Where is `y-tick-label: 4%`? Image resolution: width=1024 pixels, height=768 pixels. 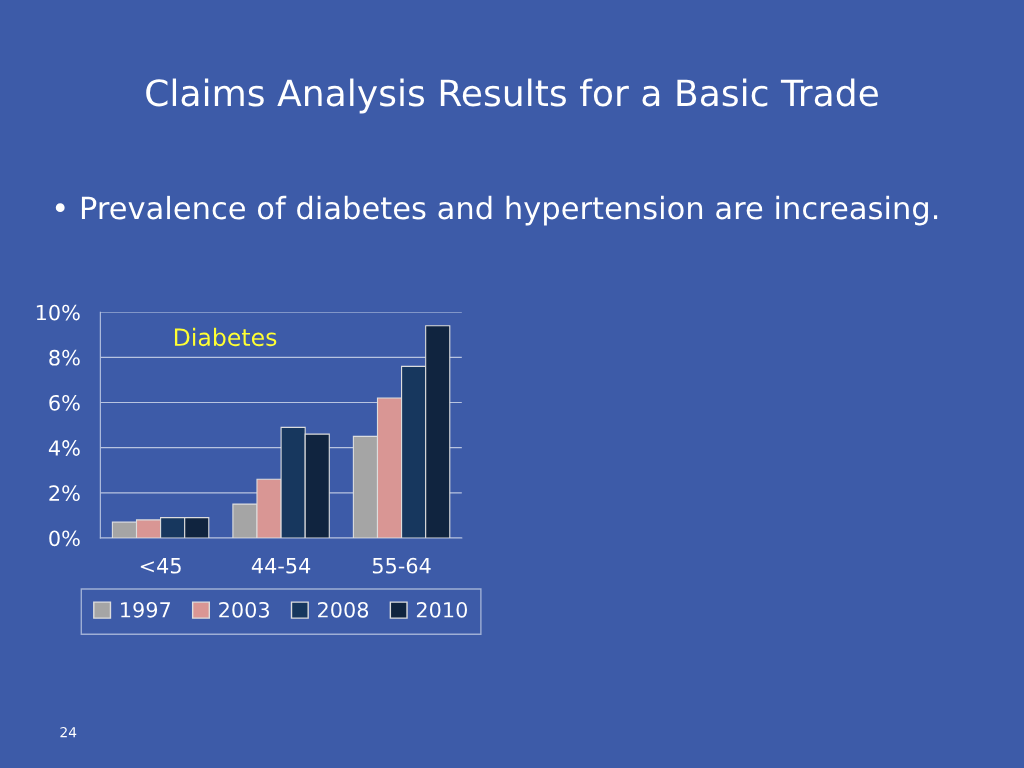
y-tick-label: 4% is located at coordinates (64, 448).